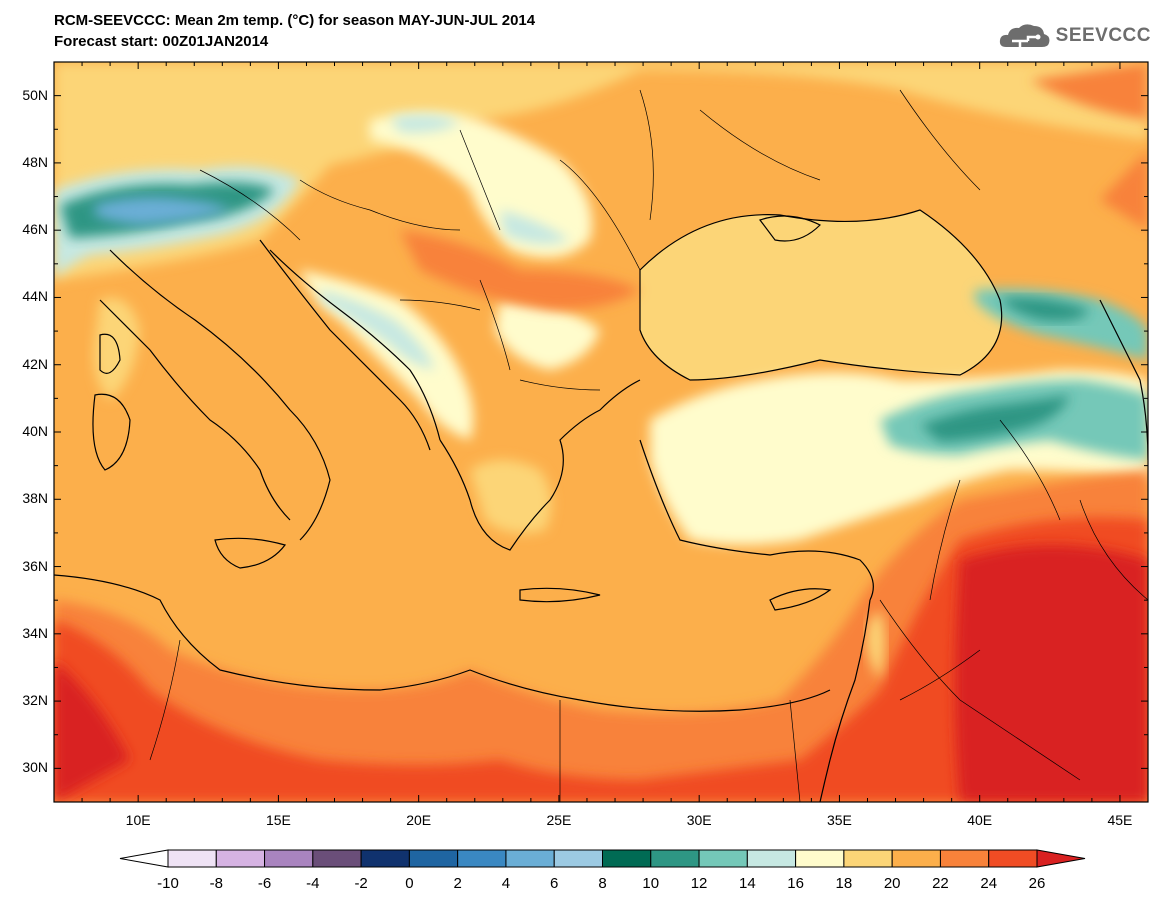 The width and height of the screenshot is (1165, 907). I want to click on lon-label: 45E, so click(1120, 820).